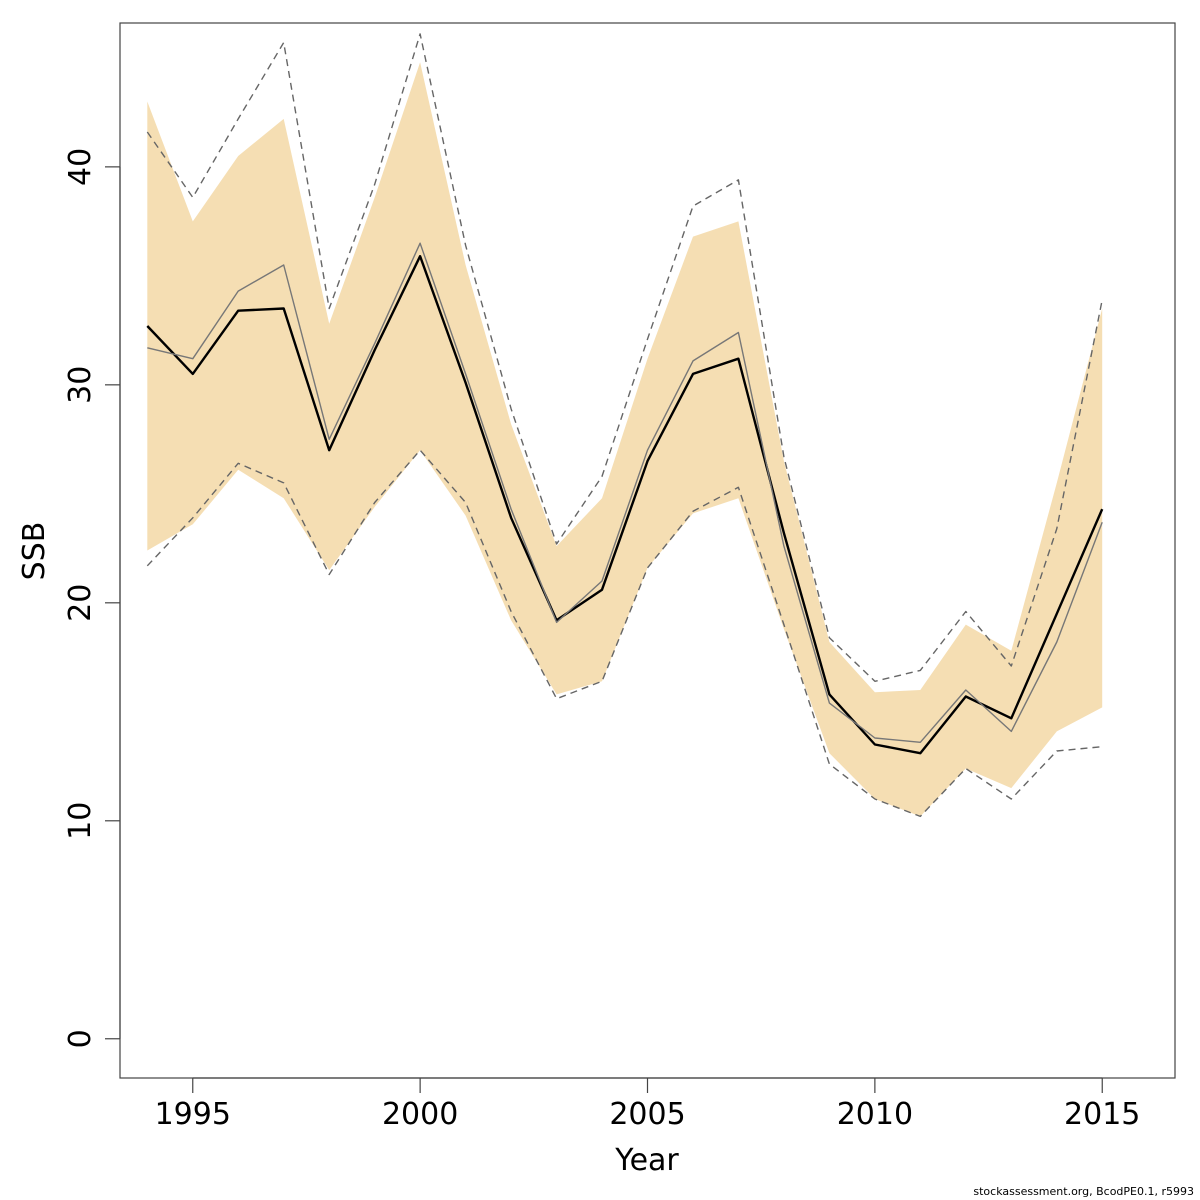 The height and width of the screenshot is (1200, 1200). What do you see at coordinates (80, 167) in the screenshot?
I see `y-tick-label: 40` at bounding box center [80, 167].